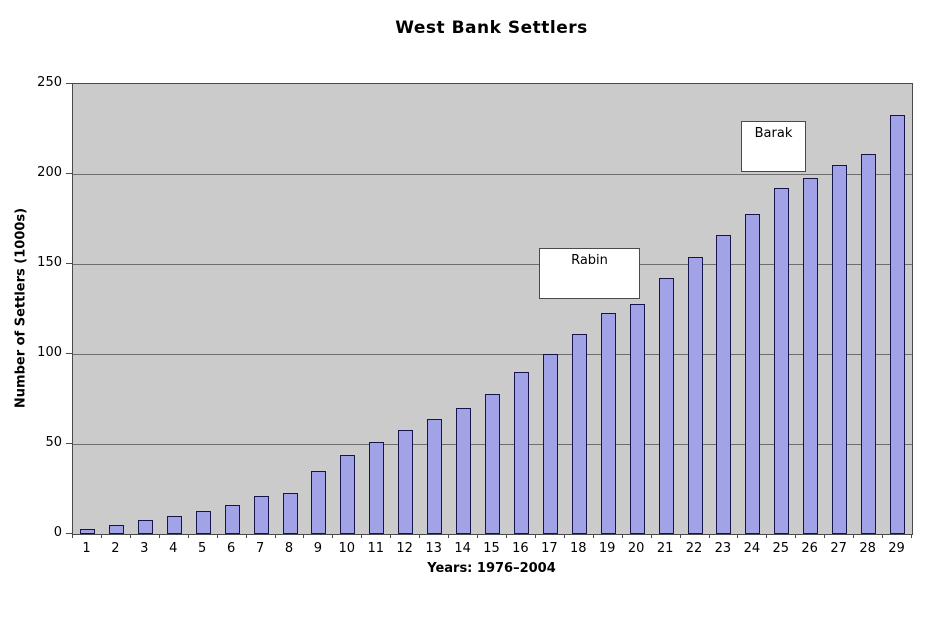 The image size is (928, 626). I want to click on y-tick-label-200: 200, so click(49, 172).